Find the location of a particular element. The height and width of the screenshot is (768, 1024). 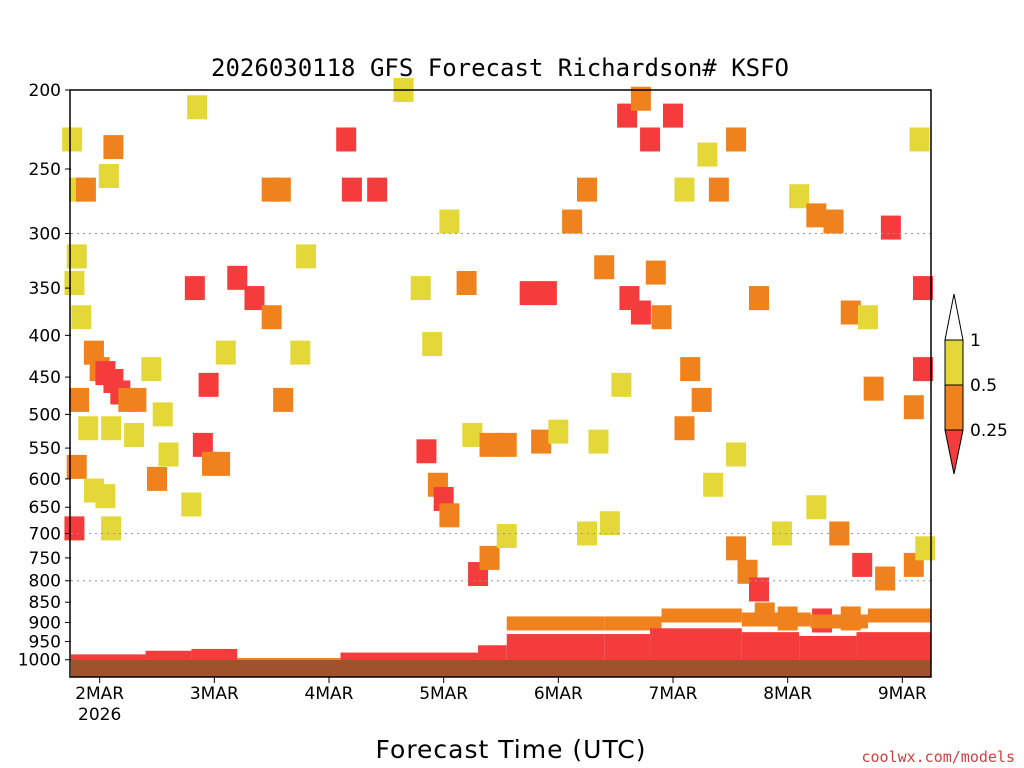

x-tick-label: 8MAR is located at coordinates (787, 694).